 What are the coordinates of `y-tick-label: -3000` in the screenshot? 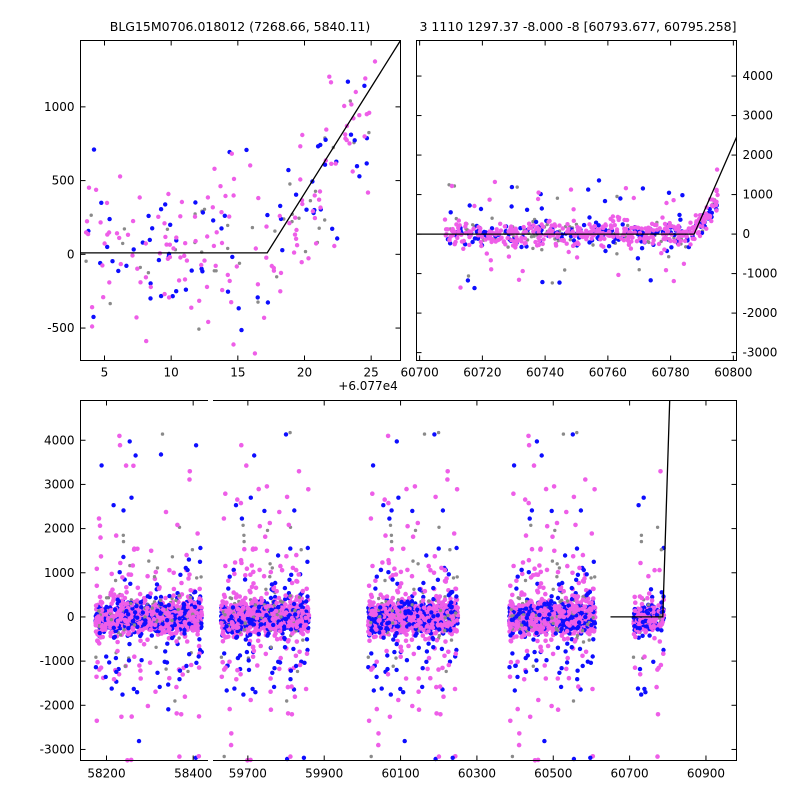 It's located at (760, 353).